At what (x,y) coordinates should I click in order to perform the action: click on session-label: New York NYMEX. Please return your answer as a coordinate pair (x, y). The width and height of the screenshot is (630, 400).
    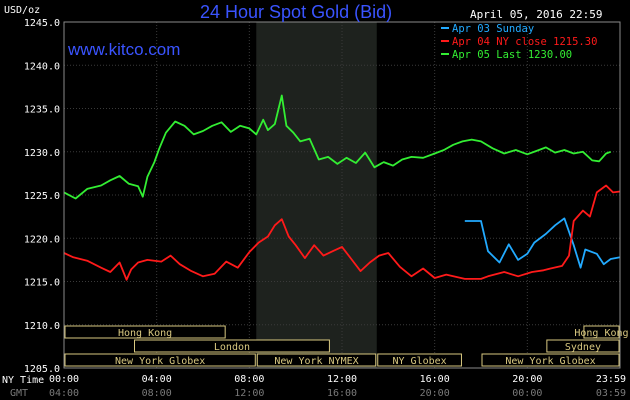
    Looking at the image, I should click on (316, 361).